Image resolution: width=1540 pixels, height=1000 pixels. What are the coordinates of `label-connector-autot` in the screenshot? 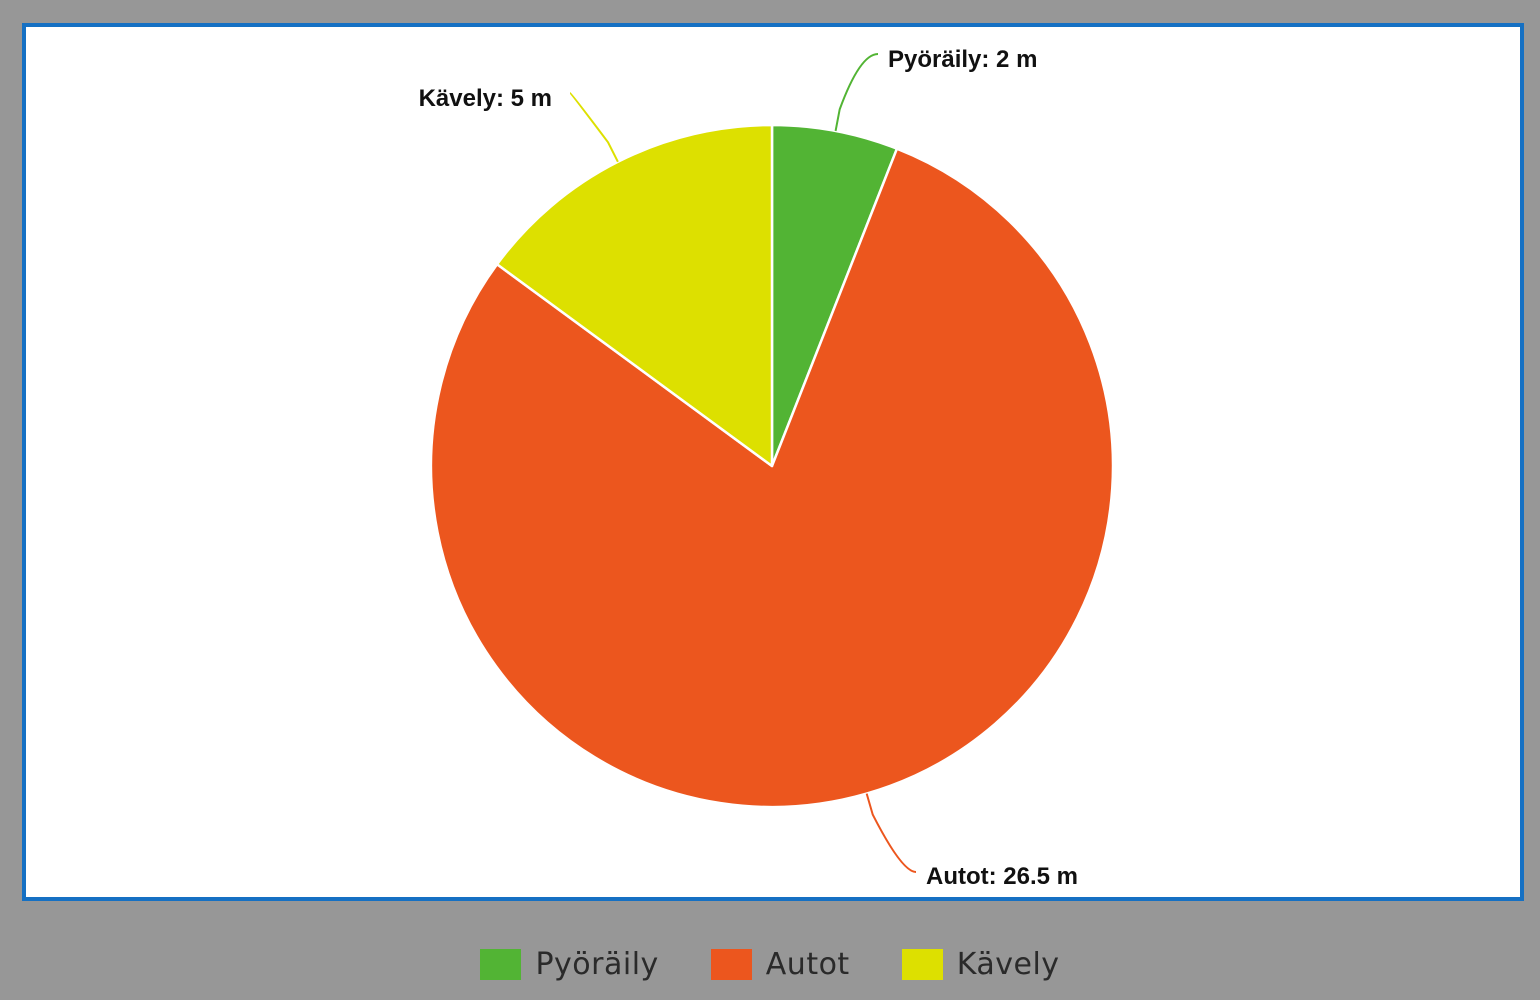 It's located at (891, 833).